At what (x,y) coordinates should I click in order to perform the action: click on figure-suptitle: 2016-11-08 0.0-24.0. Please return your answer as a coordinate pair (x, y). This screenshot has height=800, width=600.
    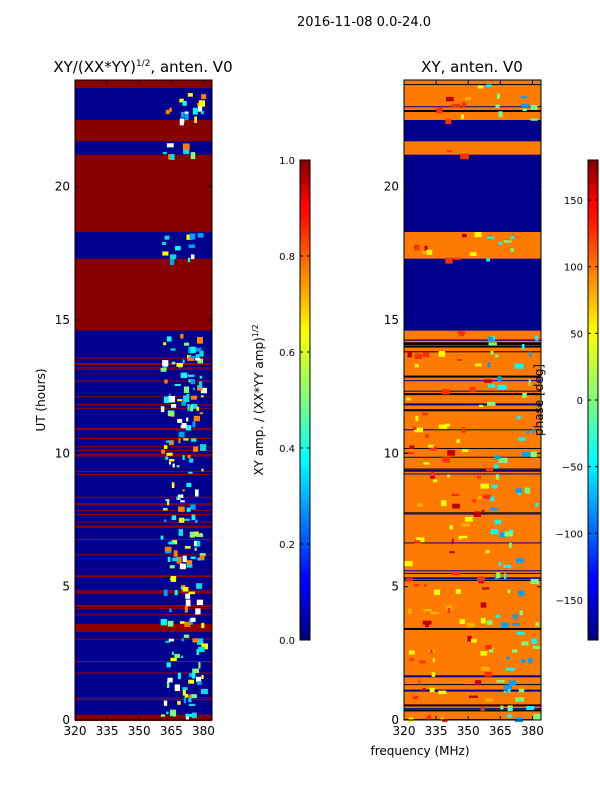
    Looking at the image, I should click on (364, 22).